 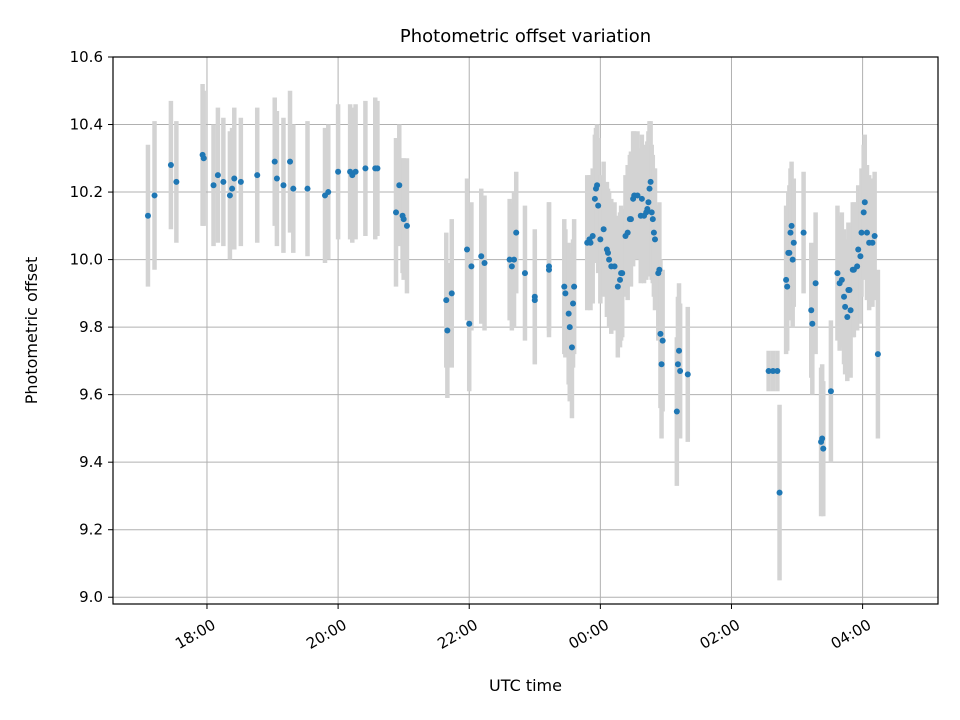 What do you see at coordinates (86, 192) in the screenshot?
I see `y-tick-label: 10.2` at bounding box center [86, 192].